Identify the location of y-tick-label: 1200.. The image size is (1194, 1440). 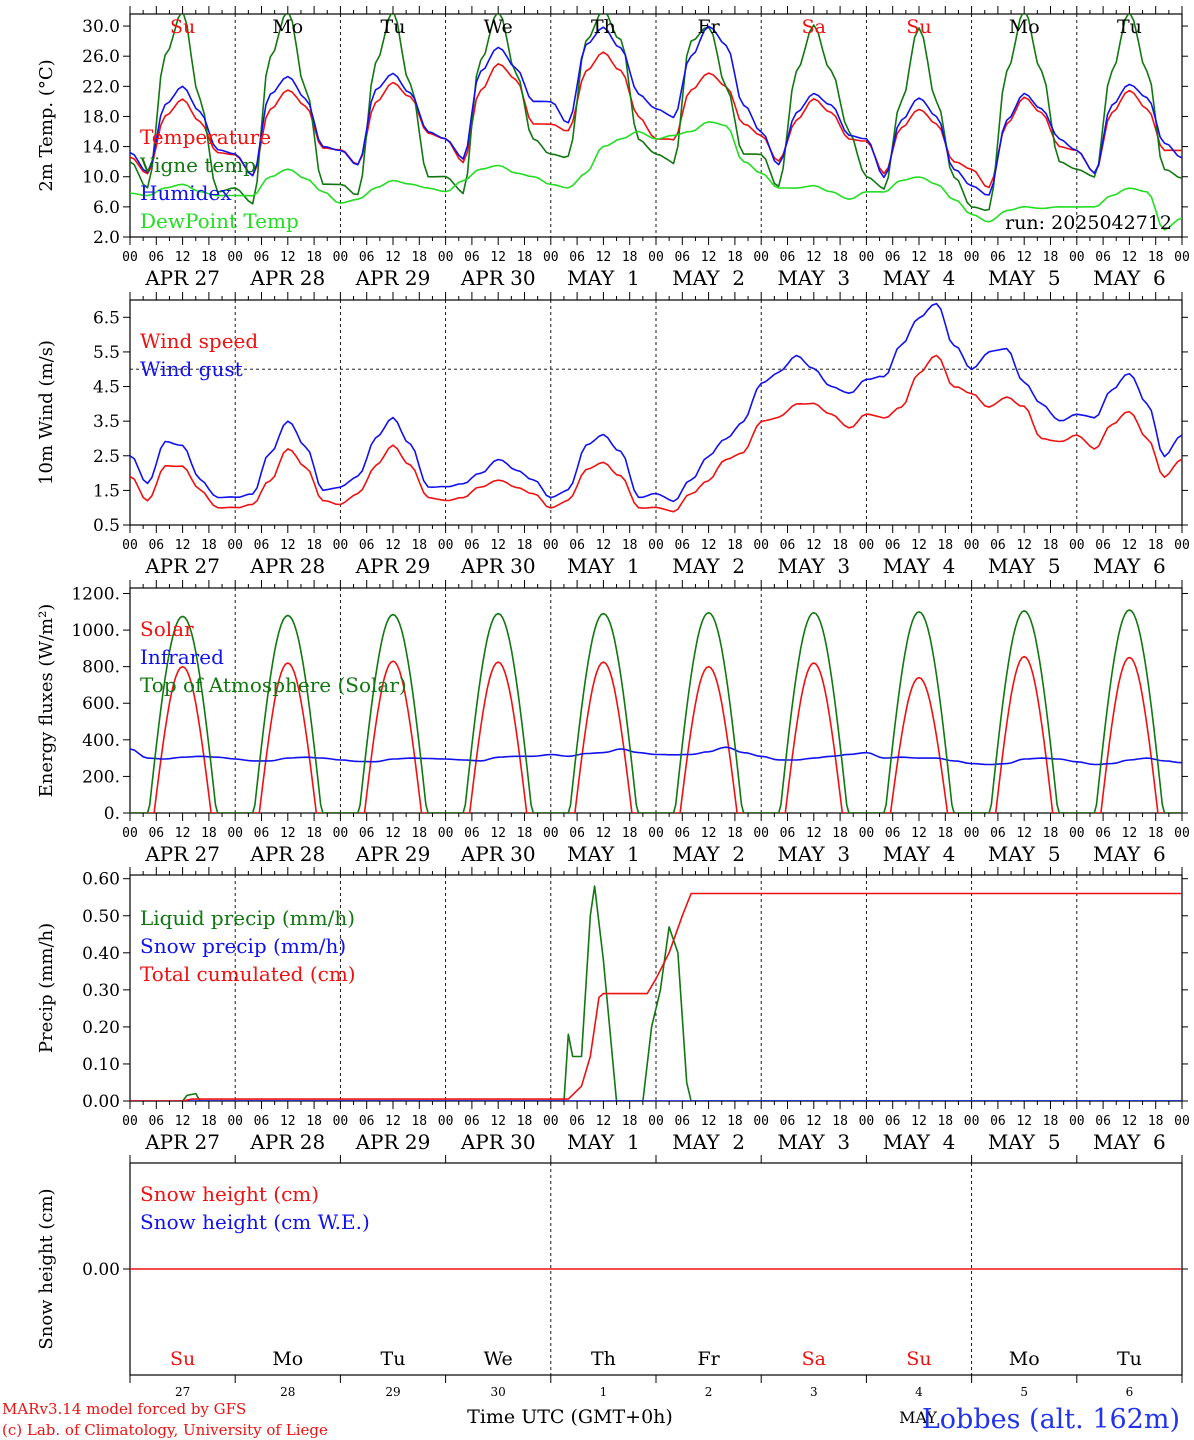
(95, 594).